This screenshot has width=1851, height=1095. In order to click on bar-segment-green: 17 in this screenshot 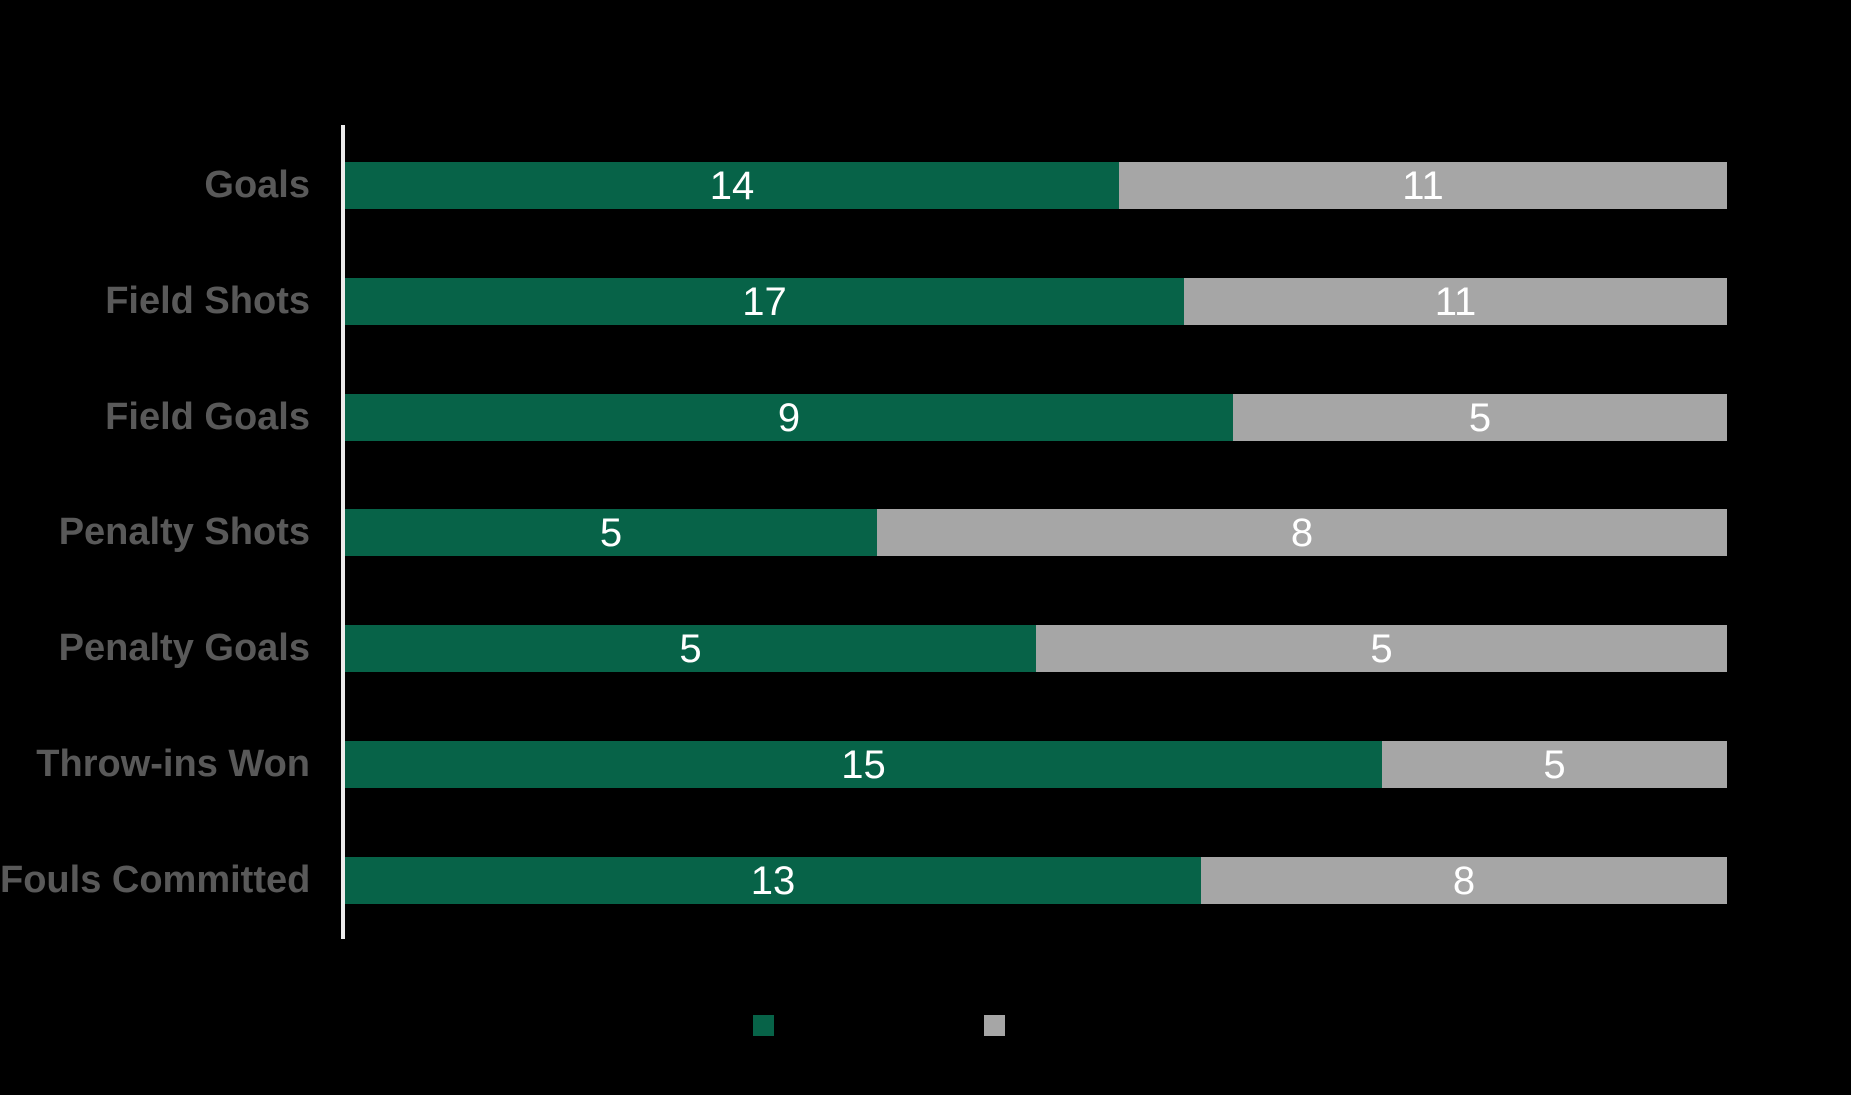, I will do `click(764, 301)`.